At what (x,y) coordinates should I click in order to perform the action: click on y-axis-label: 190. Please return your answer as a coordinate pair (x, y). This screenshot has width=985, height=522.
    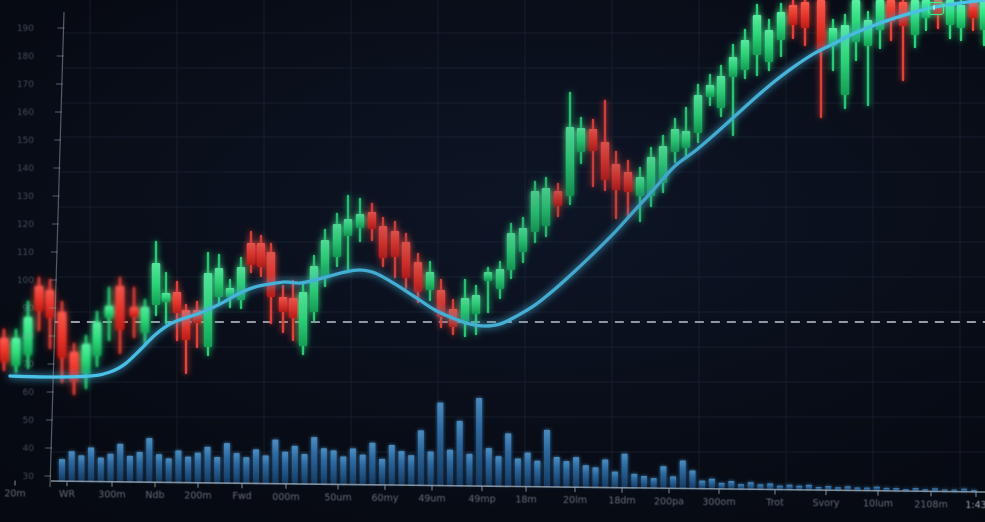
    Looking at the image, I should click on (25, 29).